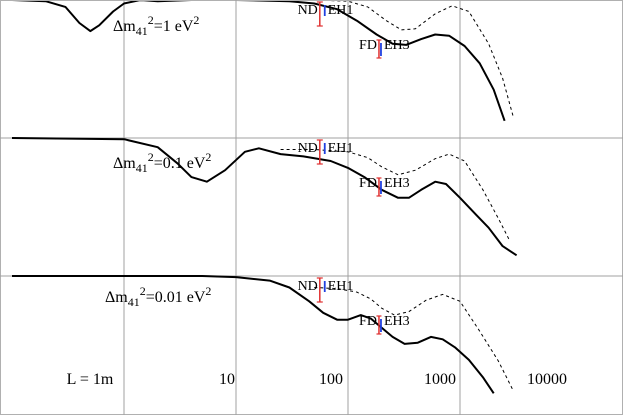 This screenshot has height=415, width=623. What do you see at coordinates (158, 296) in the screenshot?
I see `panel-label-3: Δm412=0.01 eV2` at bounding box center [158, 296].